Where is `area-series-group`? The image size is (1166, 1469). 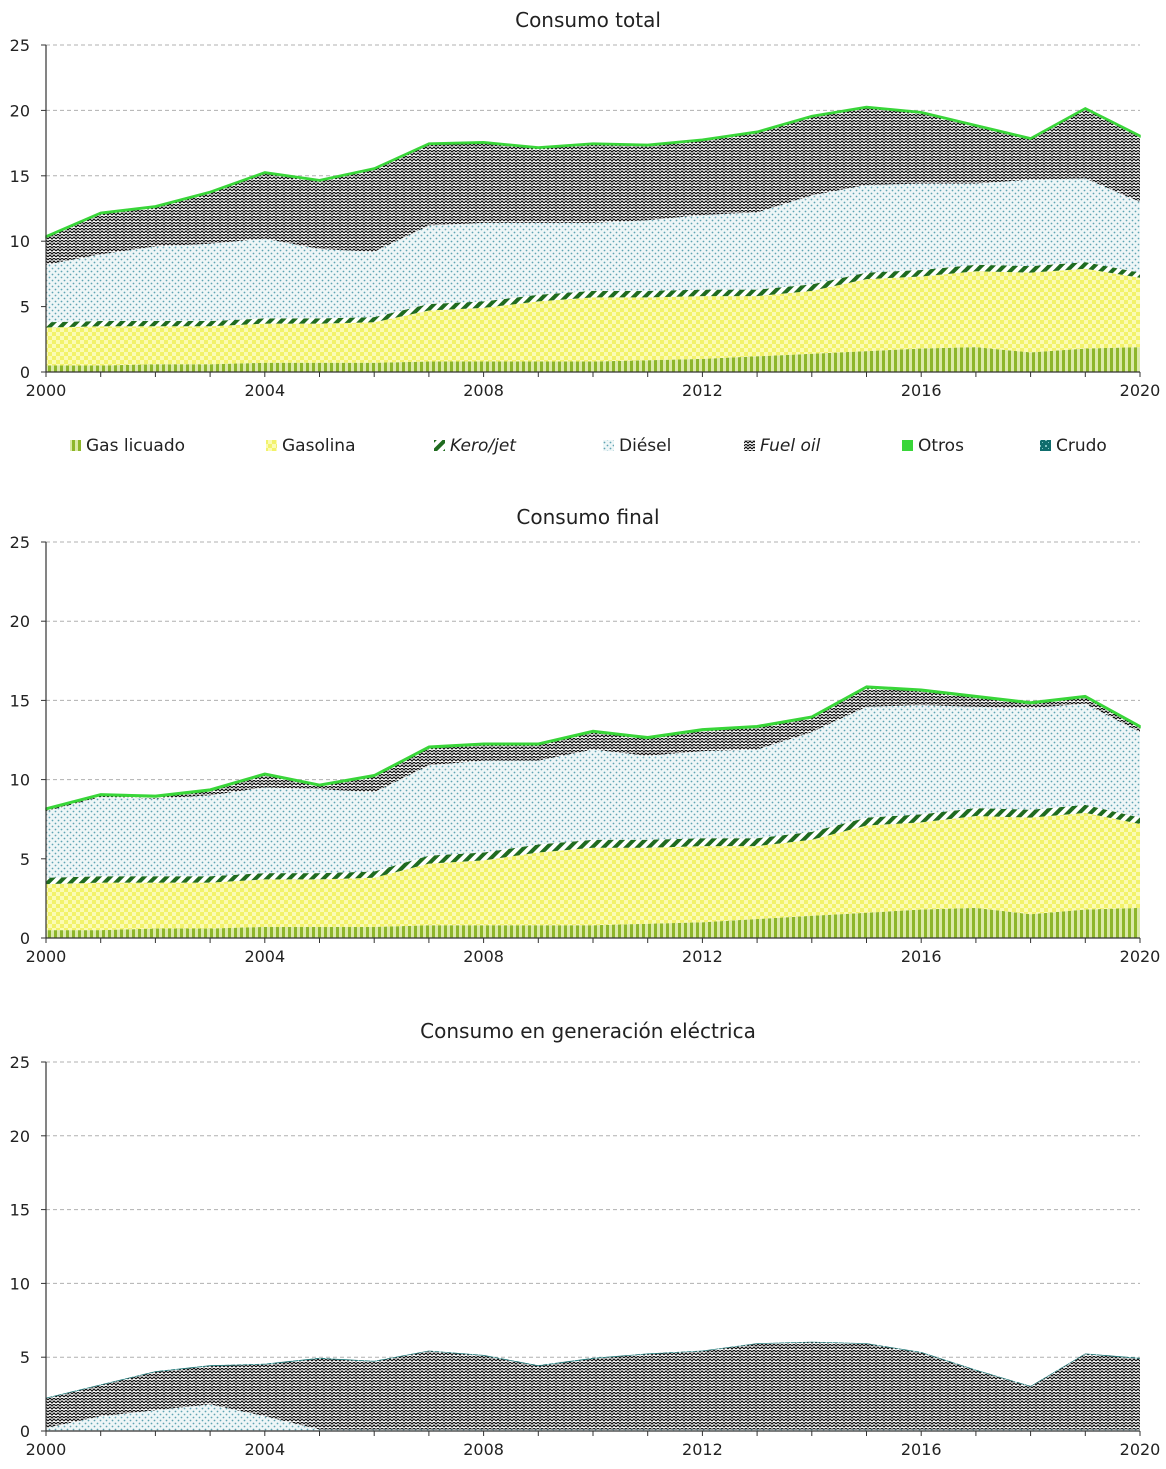
area-series-group is located at coordinates (593, 1386).